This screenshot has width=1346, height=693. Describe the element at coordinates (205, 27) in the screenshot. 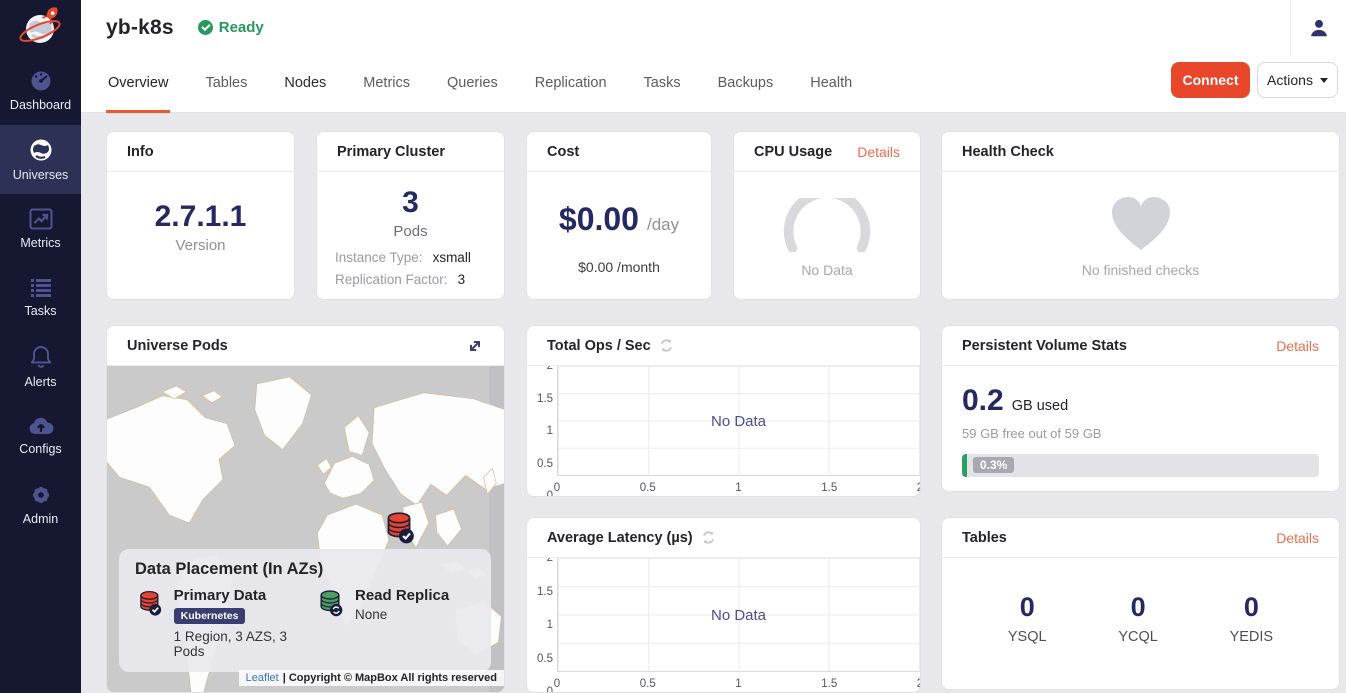

I see `ready-check-icon` at that location.